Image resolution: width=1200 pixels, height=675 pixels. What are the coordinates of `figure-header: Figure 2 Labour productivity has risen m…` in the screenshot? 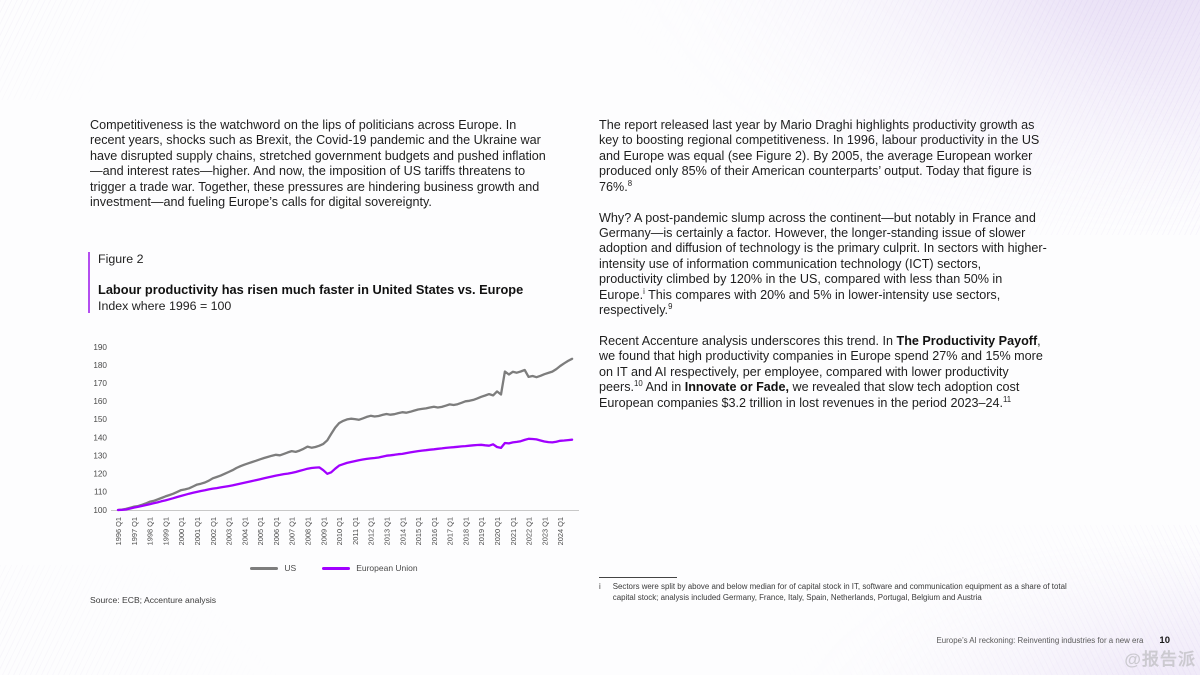 It's located at (328, 282).